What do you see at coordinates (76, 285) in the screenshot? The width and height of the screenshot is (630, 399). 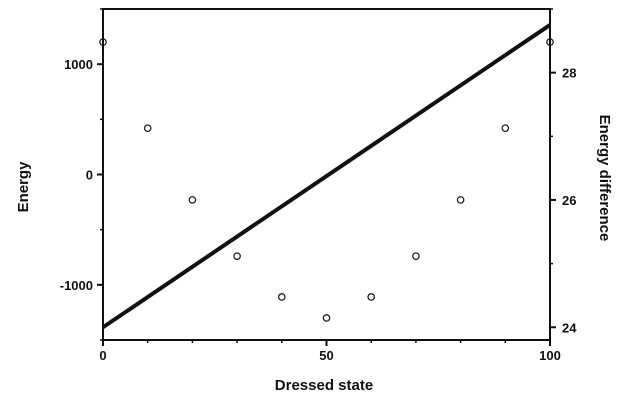 I see `y-tick-label: -1000` at bounding box center [76, 285].